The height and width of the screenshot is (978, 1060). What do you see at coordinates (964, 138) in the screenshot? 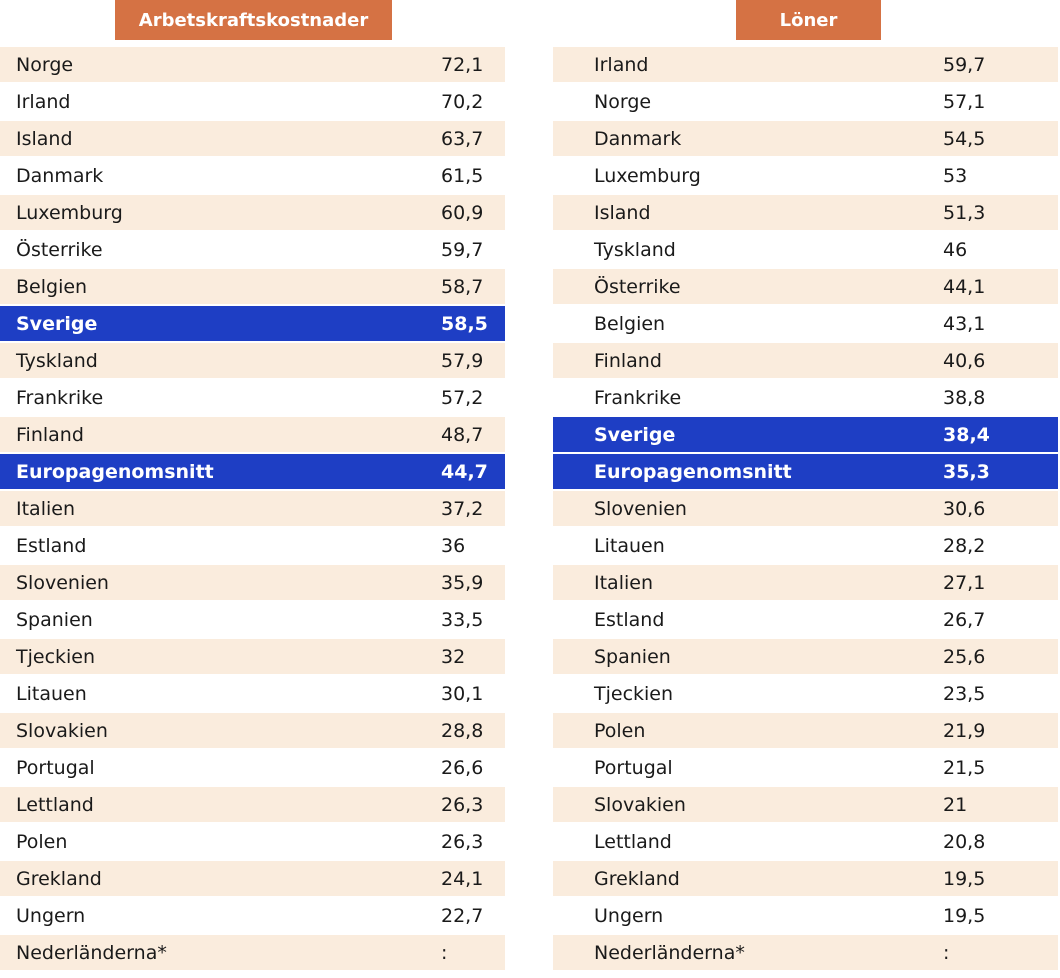
I see `value-cell: 54,5` at bounding box center [964, 138].